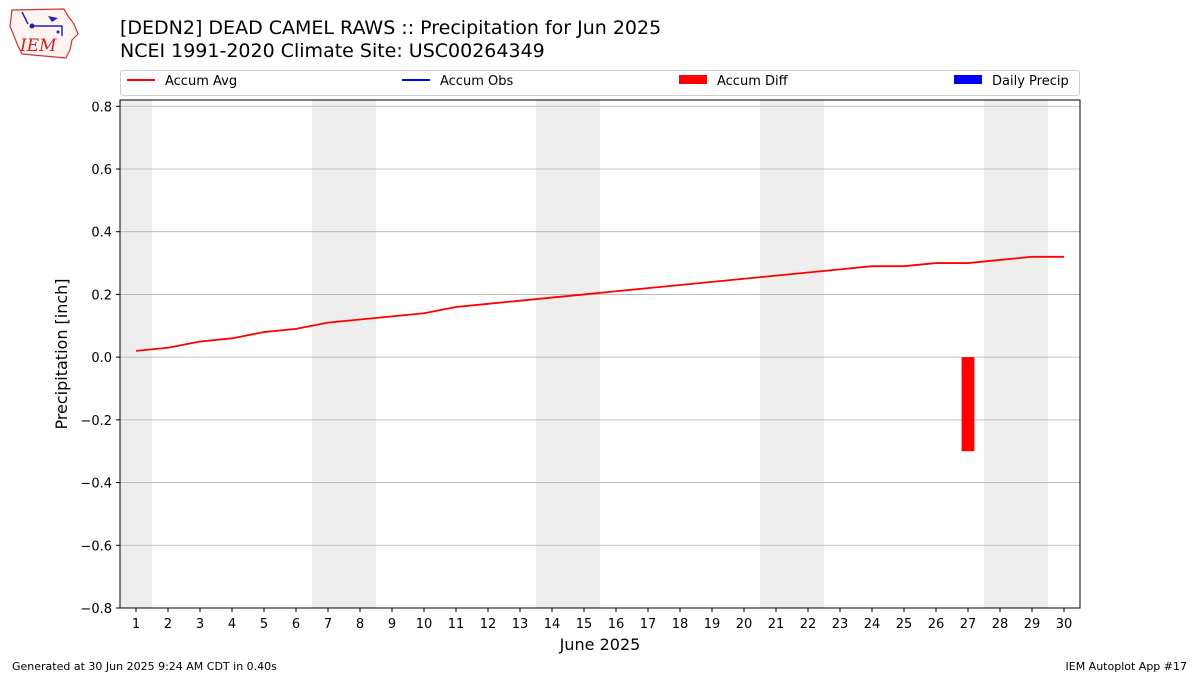 This screenshot has width=1200, height=675. What do you see at coordinates (101, 358) in the screenshot?
I see `y-tick-label: 0.0` at bounding box center [101, 358].